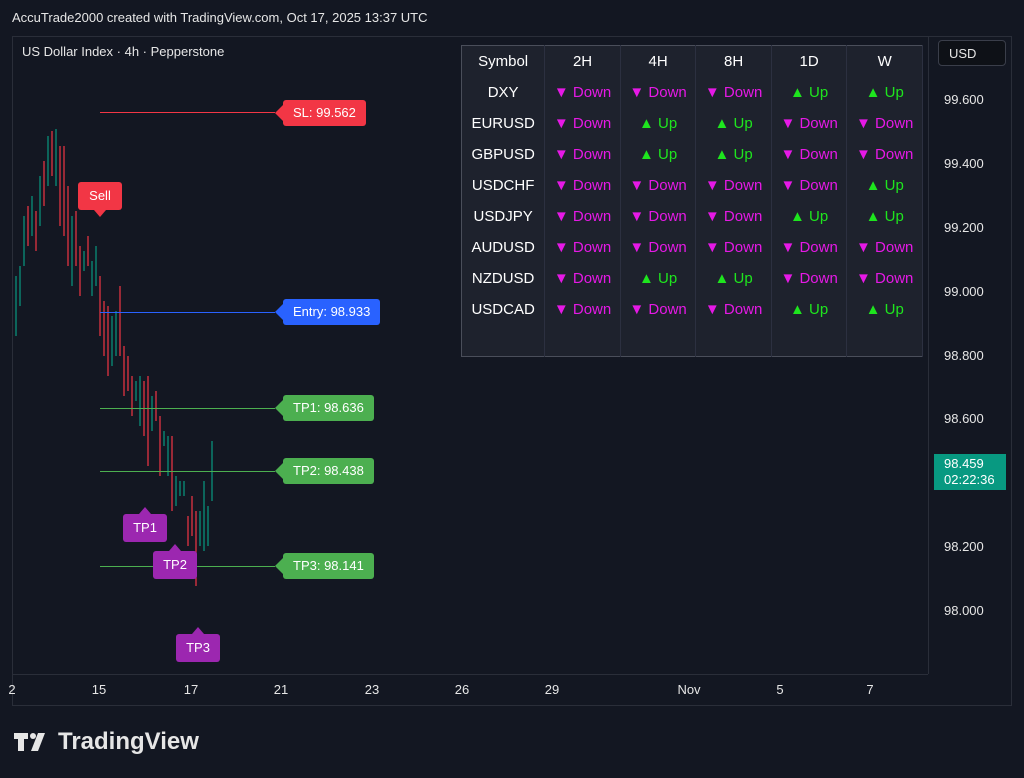 Image resolution: width=1024 pixels, height=778 pixels. What do you see at coordinates (809, 61) in the screenshot?
I see `signal-table-header-cell: 1D` at bounding box center [809, 61].